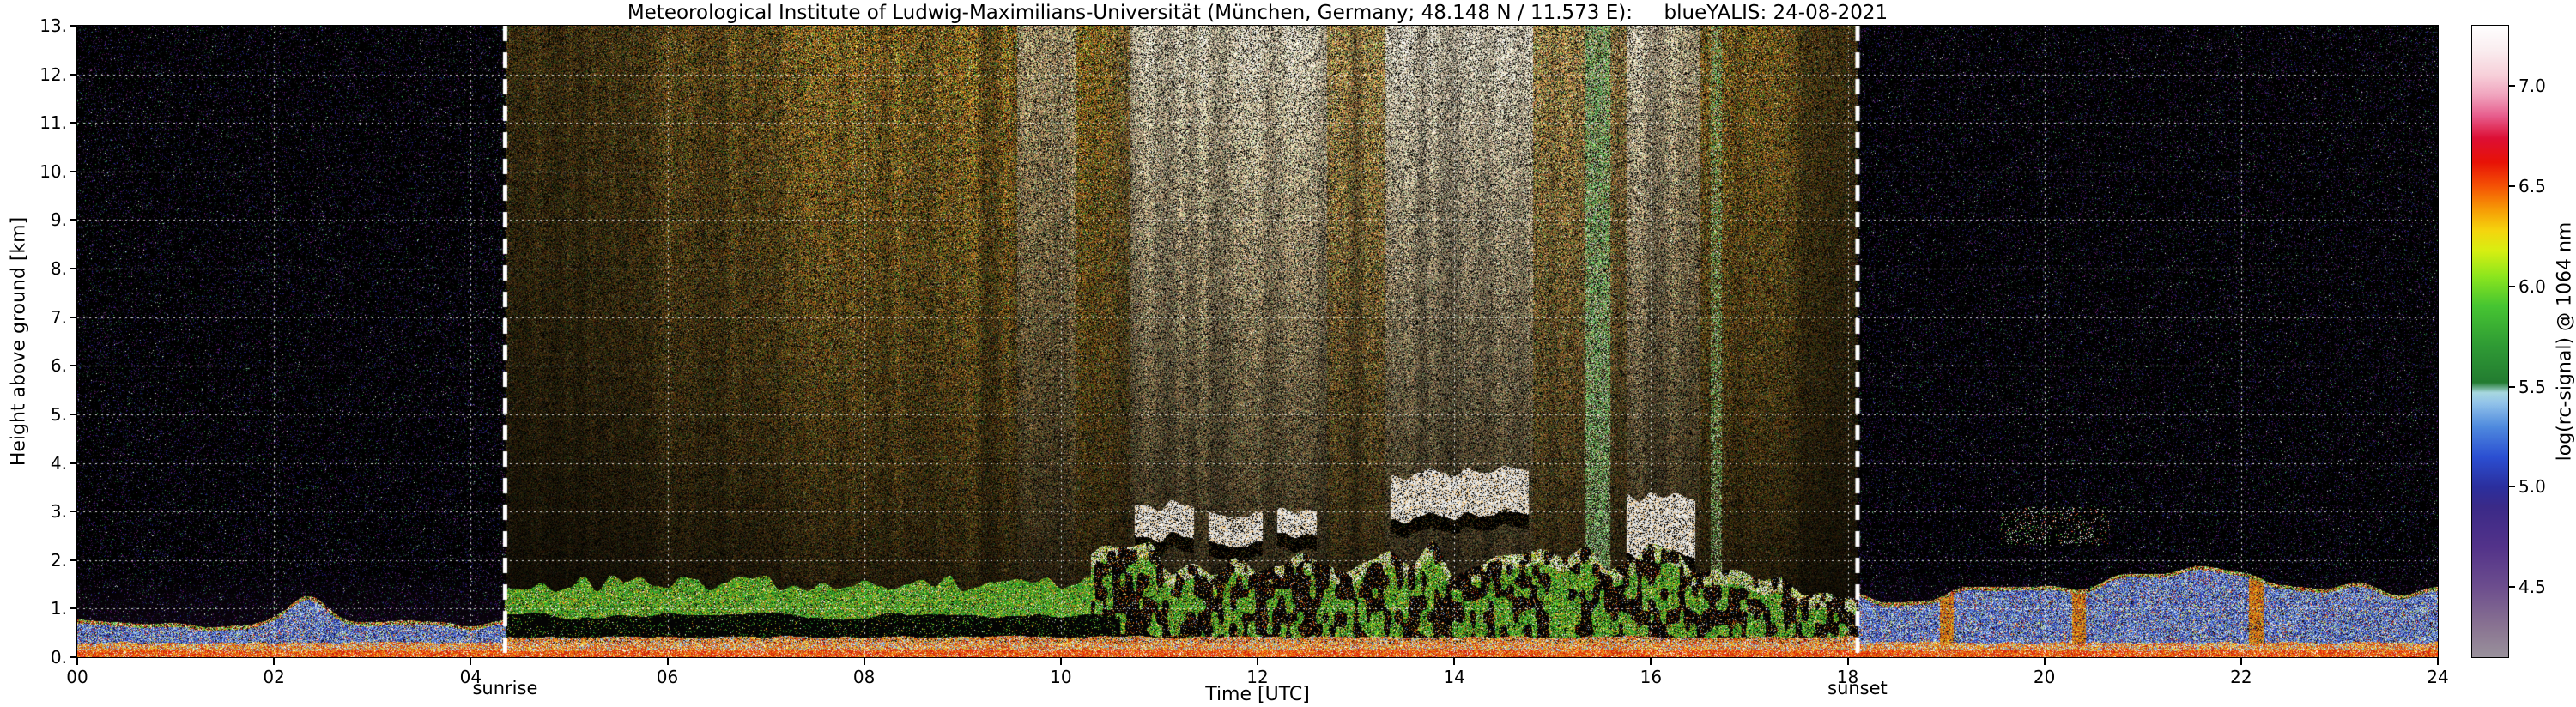  What do you see at coordinates (1061, 677) in the screenshot?
I see `x-tick-label: 10` at bounding box center [1061, 677].